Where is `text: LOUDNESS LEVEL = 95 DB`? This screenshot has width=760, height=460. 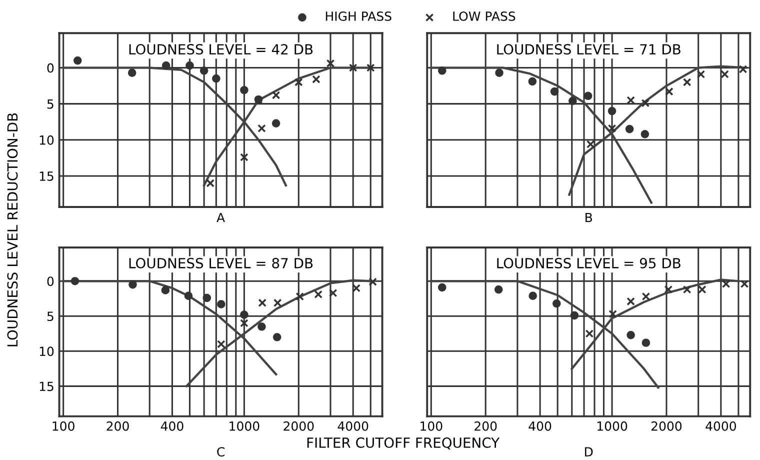
text: LOUDNESS LEVEL = 95 DB is located at coordinates (588, 263).